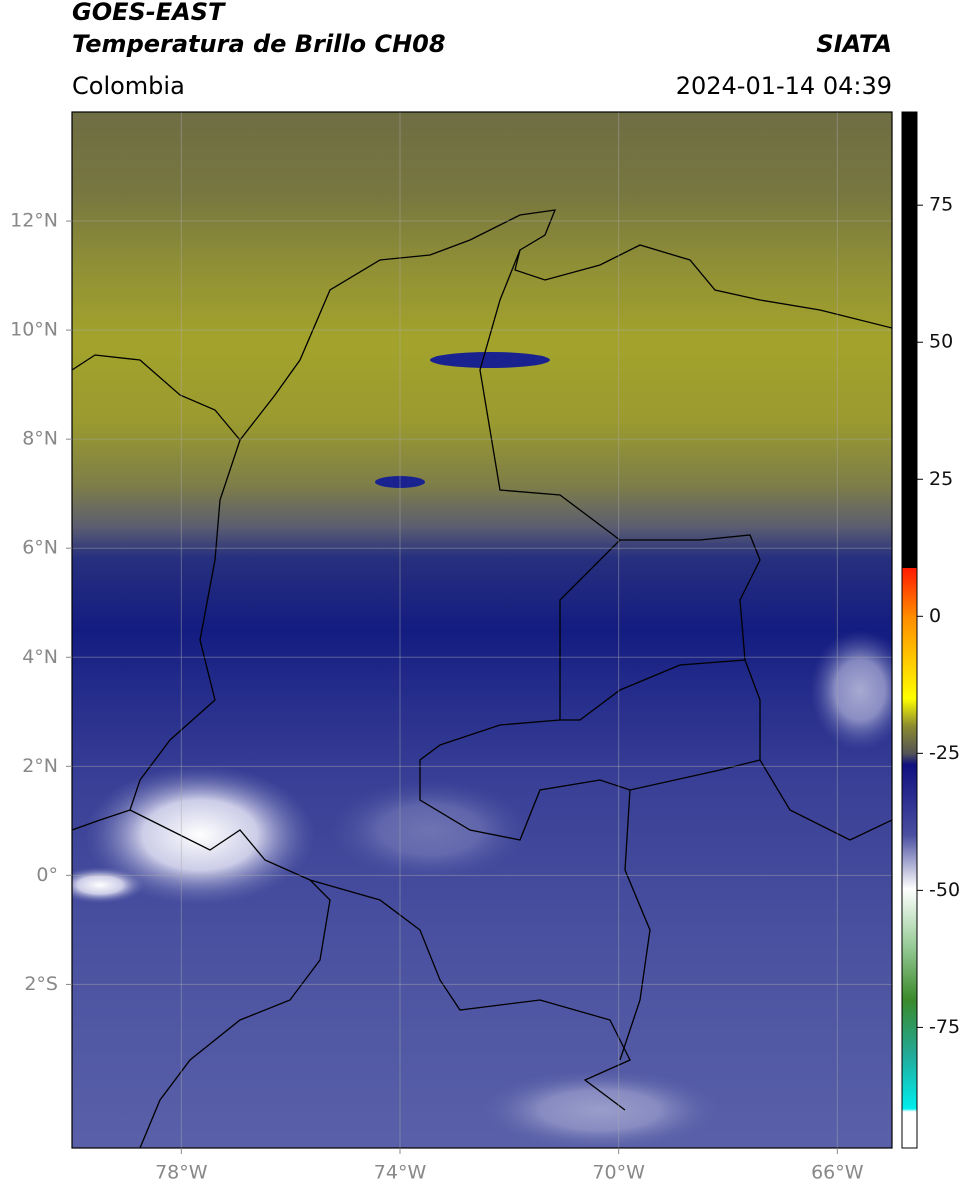 This screenshot has height=1190, width=966. I want to click on y-tick-label: 0°, so click(47, 875).